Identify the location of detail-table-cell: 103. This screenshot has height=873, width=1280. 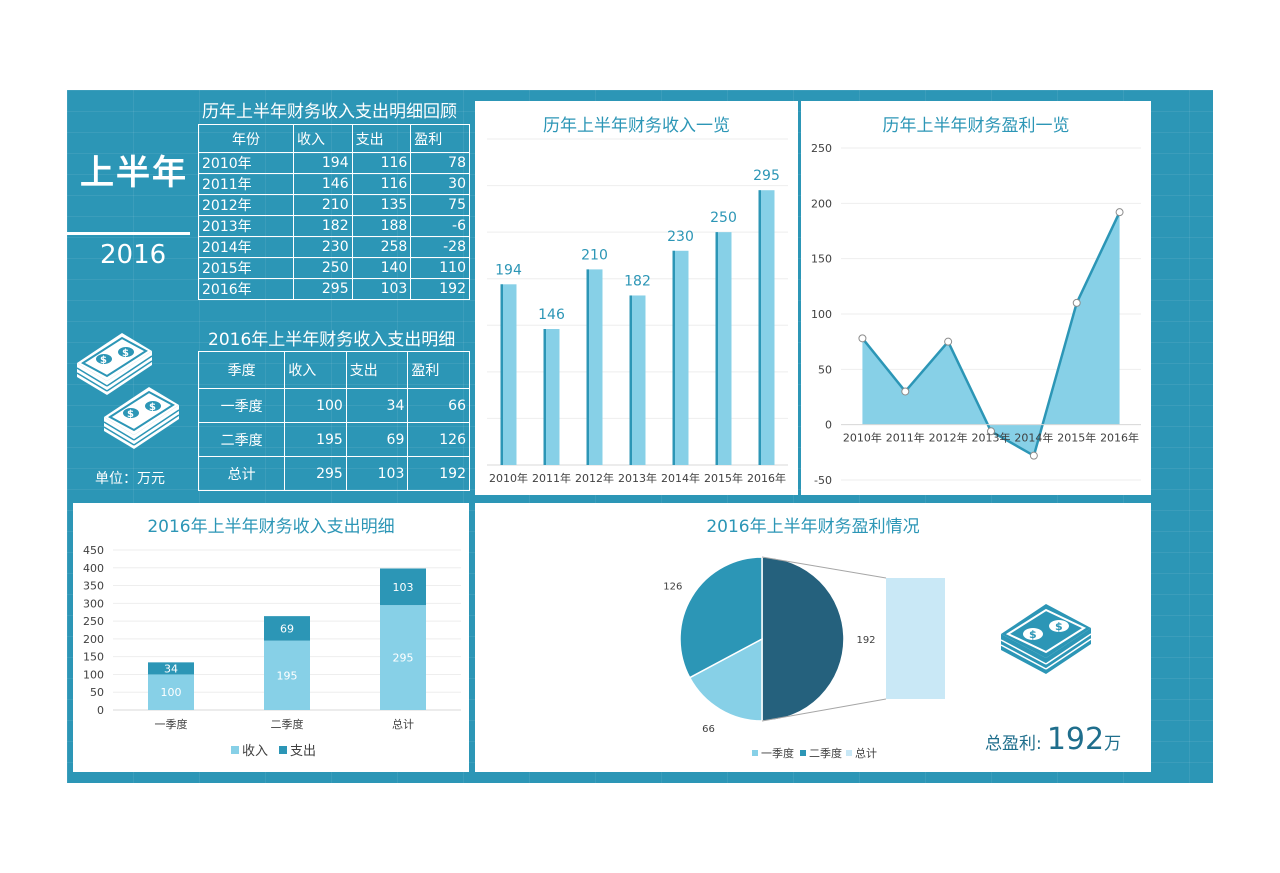
(377, 473).